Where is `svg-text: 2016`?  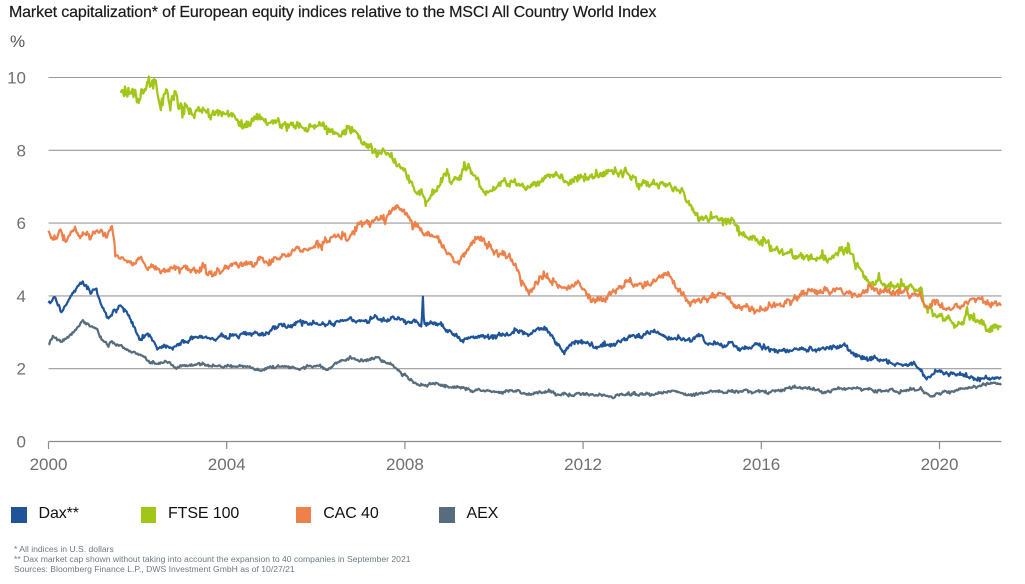 svg-text: 2016 is located at coordinates (761, 464).